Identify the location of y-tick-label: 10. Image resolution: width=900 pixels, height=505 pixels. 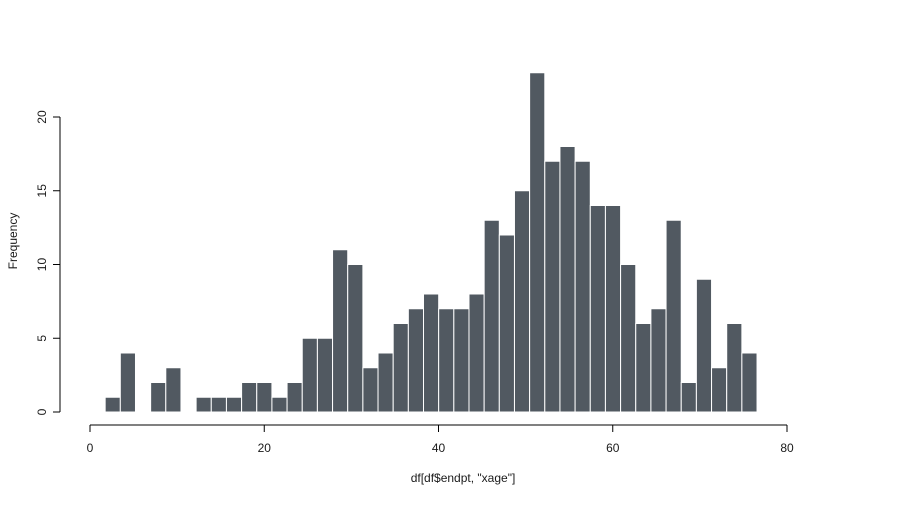
(42, 265).